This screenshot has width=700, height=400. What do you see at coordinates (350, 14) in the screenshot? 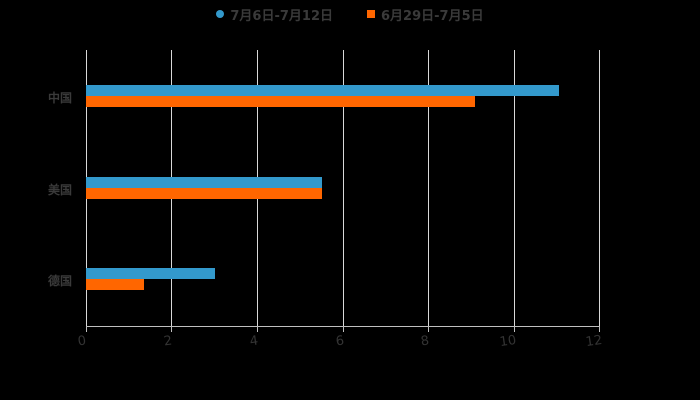
I see `legend: 7月6日-7月12日 6月29日-7月5日` at bounding box center [350, 14].